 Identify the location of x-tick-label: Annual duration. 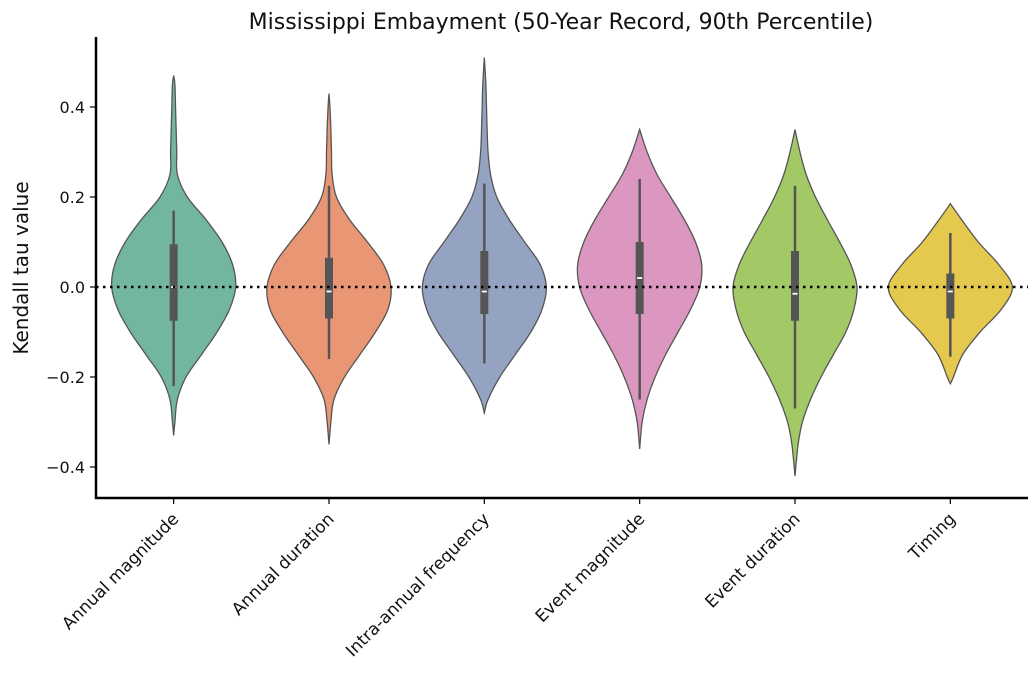
(283, 564).